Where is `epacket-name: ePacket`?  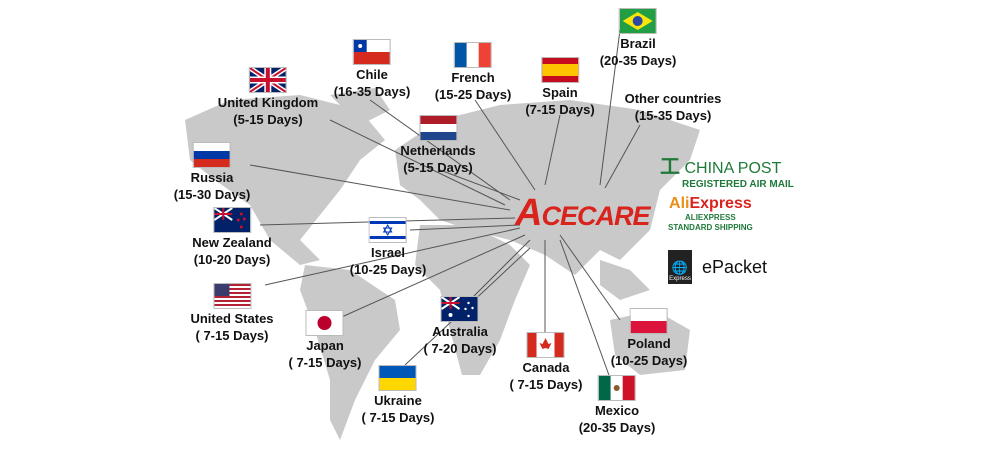
epacket-name: ePacket is located at coordinates (735, 266).